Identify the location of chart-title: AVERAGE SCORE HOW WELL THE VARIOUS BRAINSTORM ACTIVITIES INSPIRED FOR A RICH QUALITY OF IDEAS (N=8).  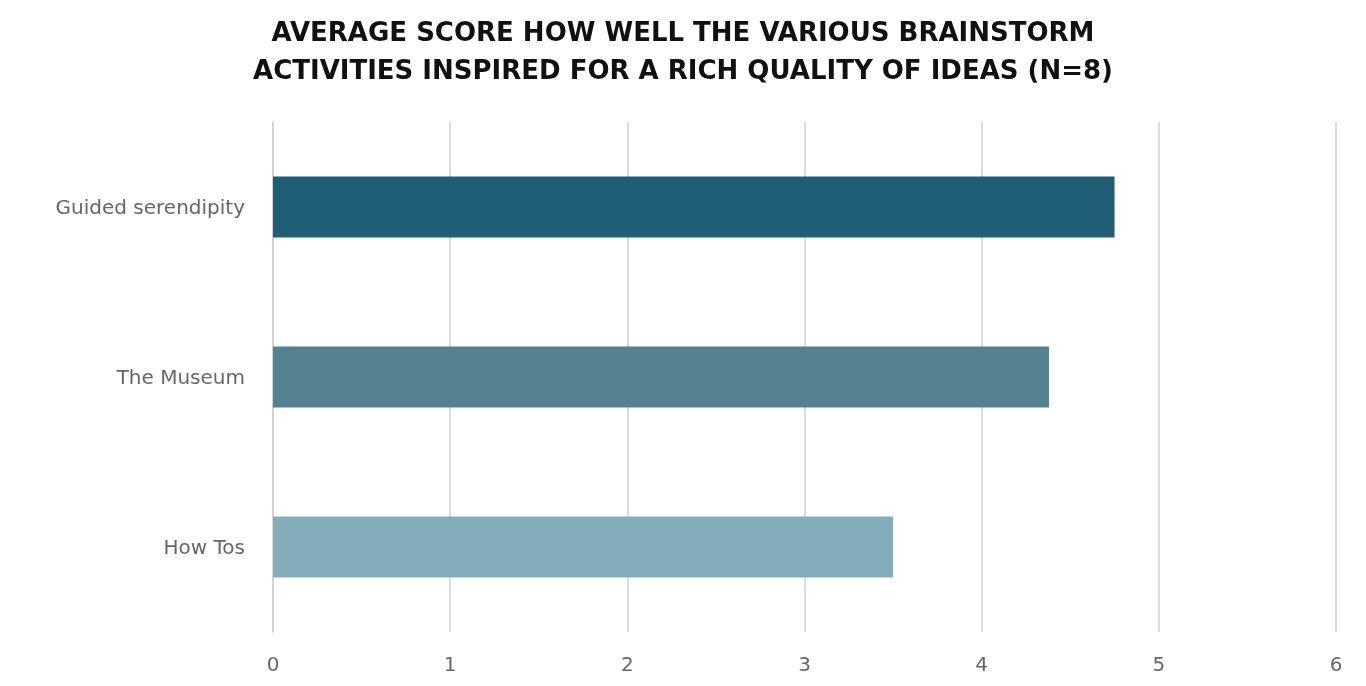
(683, 51).